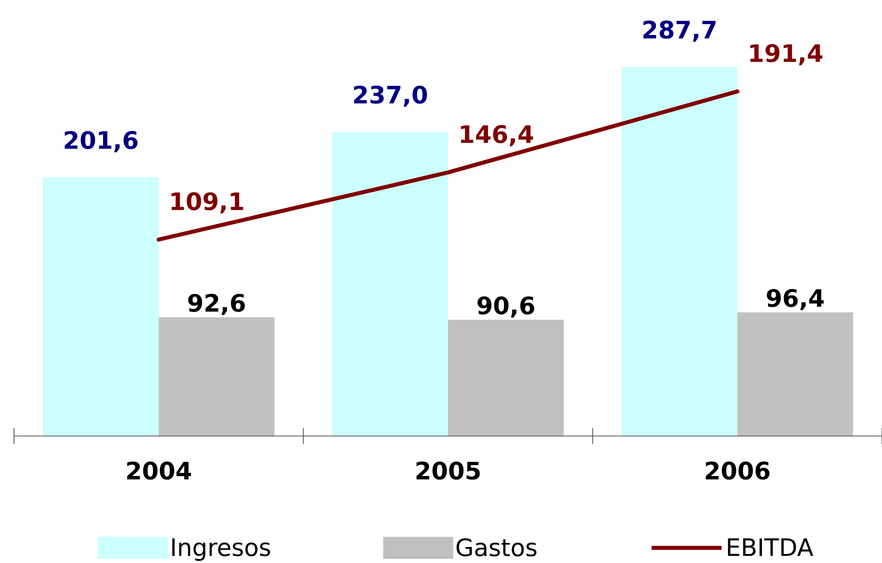 The image size is (882, 563). What do you see at coordinates (496, 547) in the screenshot?
I see `legend-label: Gastos` at bounding box center [496, 547].